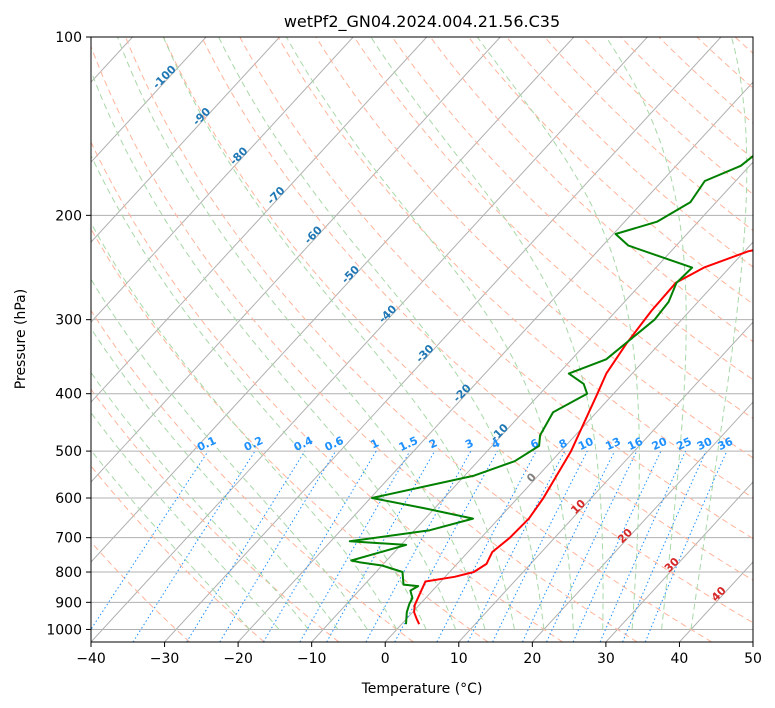 This screenshot has height=708, width=775. I want to click on x-tick-label: −30, so click(165, 659).